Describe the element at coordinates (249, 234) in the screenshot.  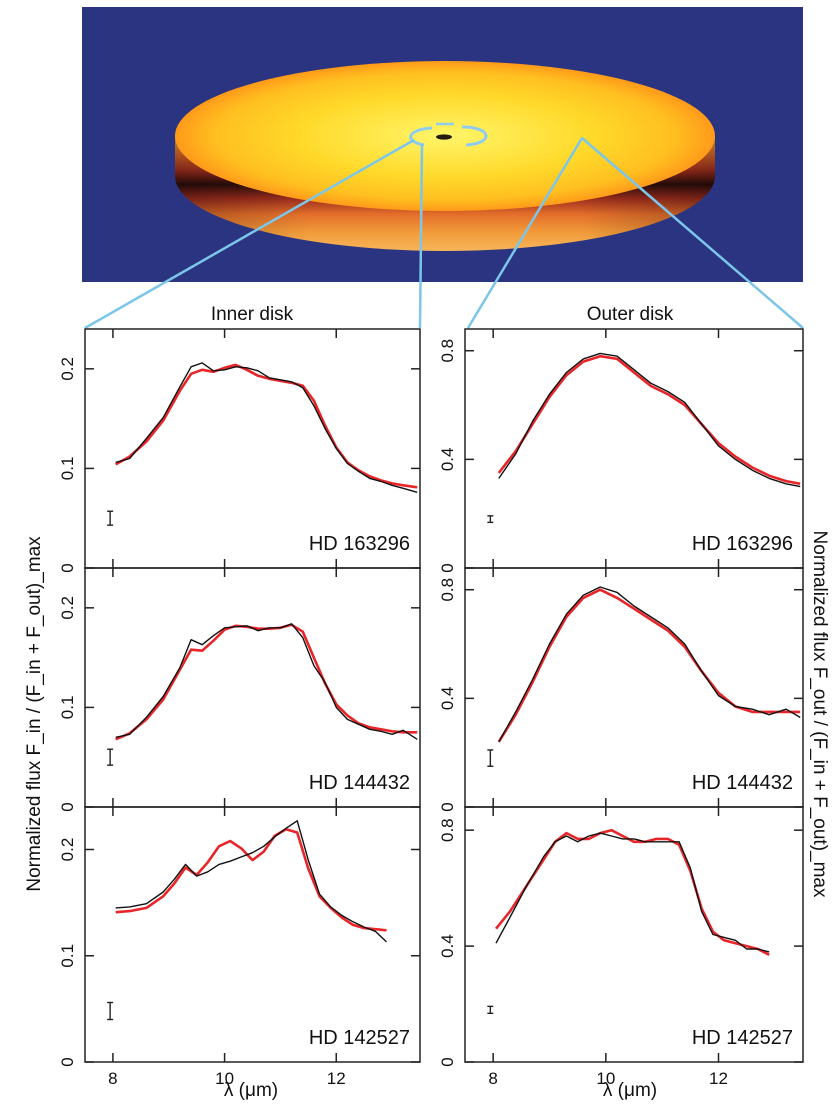
I see `leader-line-inner-left` at that location.